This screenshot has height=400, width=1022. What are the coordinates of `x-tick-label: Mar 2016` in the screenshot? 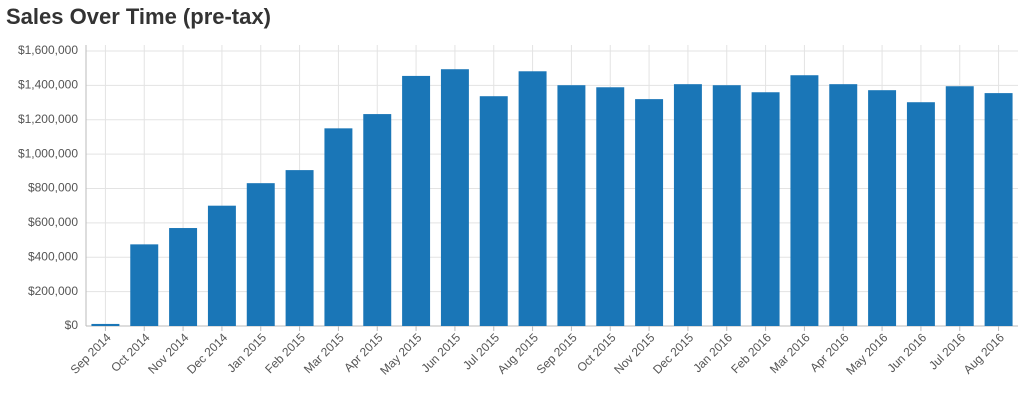 It's located at (790, 353).